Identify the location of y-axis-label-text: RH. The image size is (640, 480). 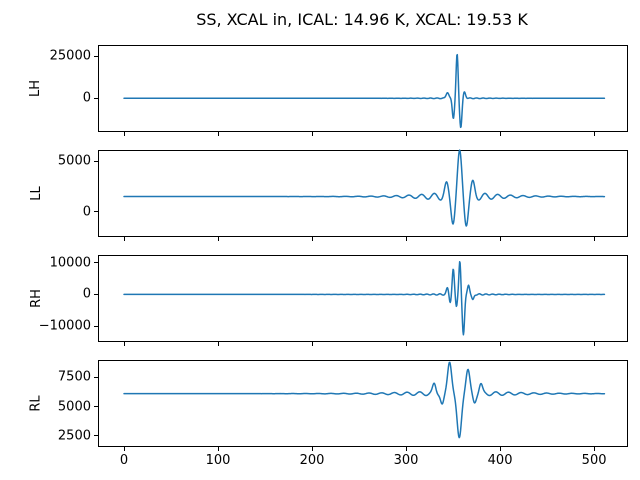
(36, 298).